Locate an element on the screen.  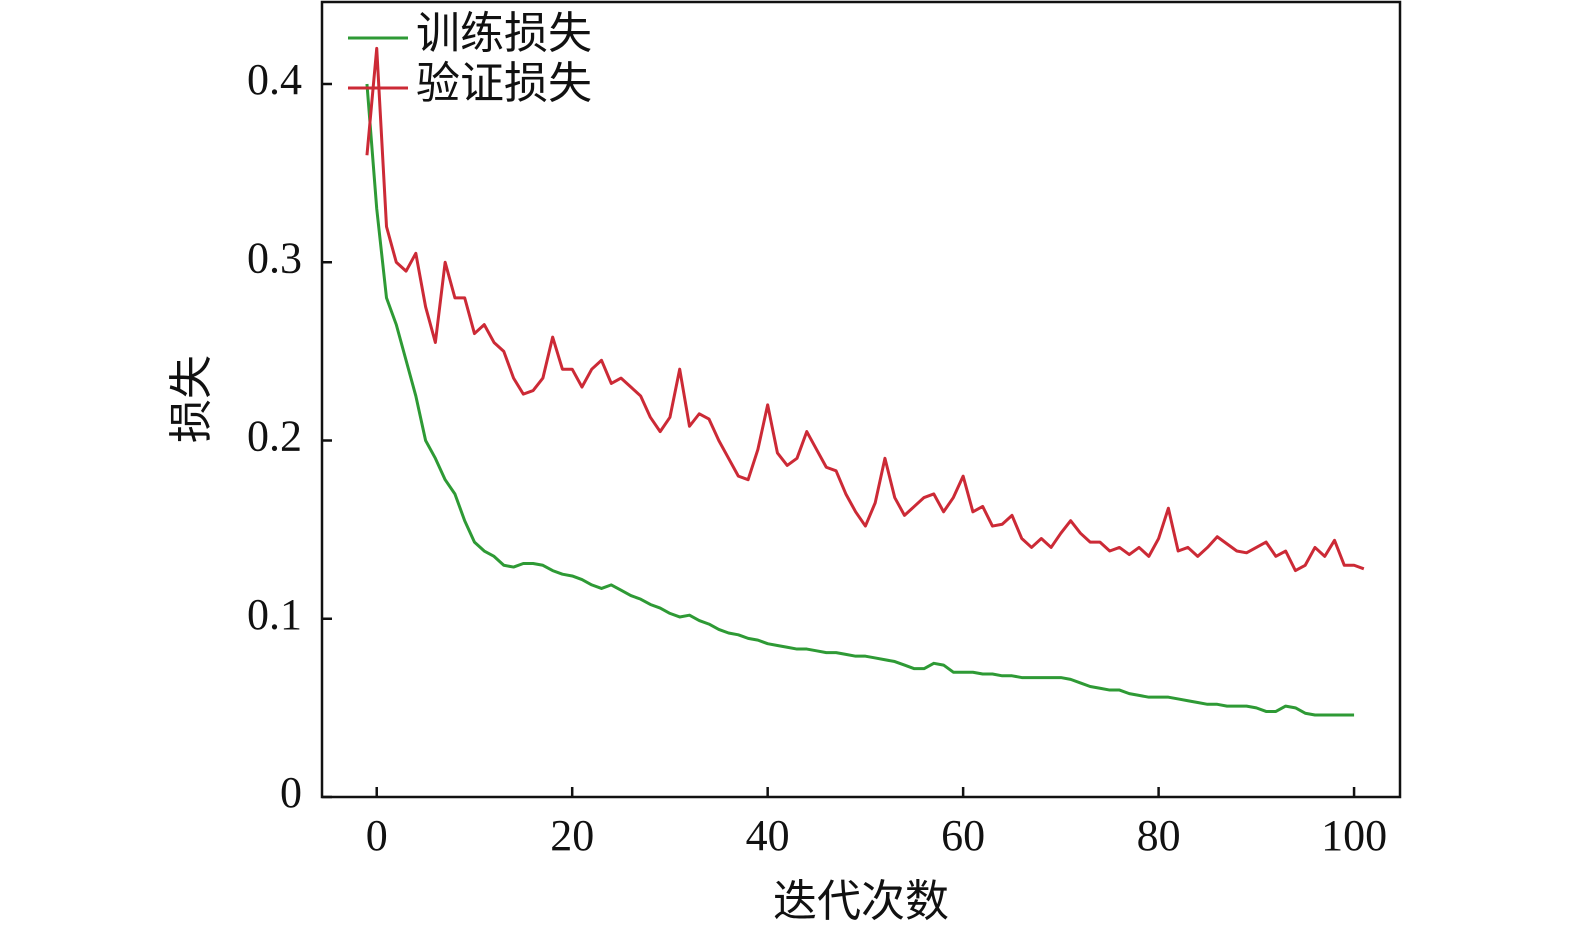
y-tick-label: 0.2 is located at coordinates (274, 436).